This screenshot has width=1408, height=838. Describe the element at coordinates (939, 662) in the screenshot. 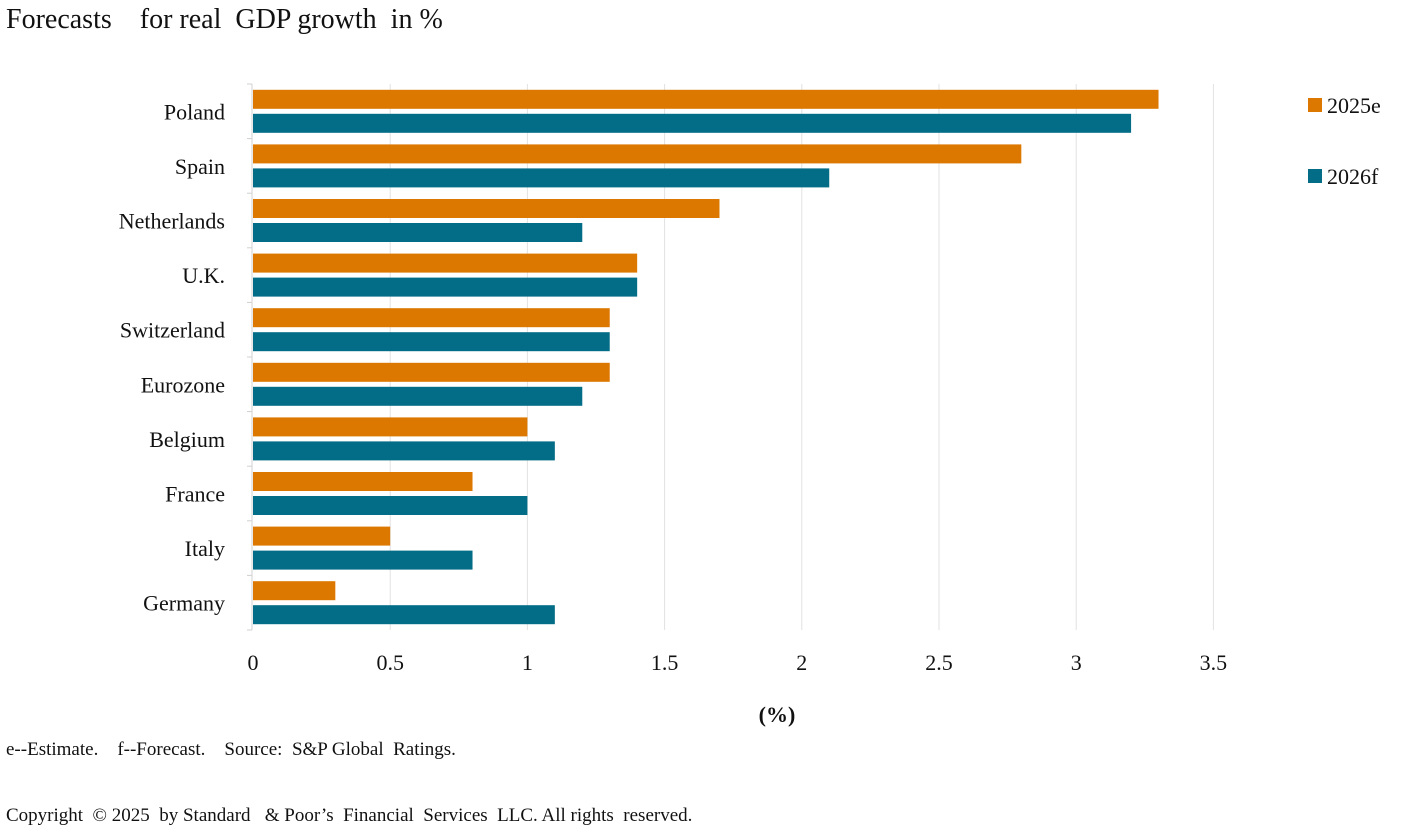

I see `x-tick-label: 2.5` at that location.